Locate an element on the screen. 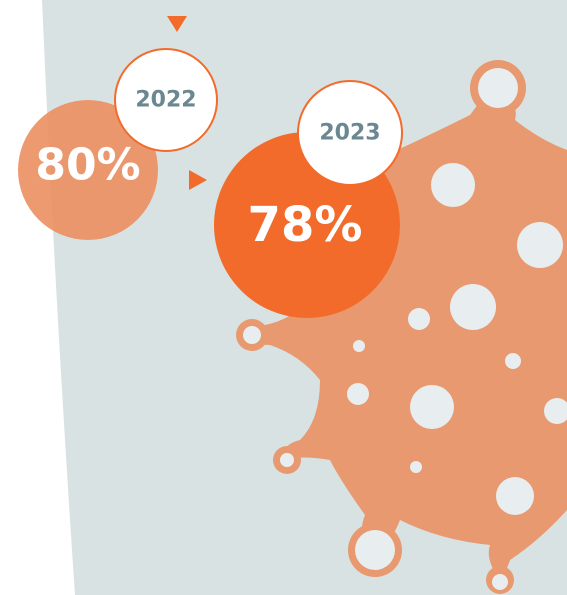 The width and height of the screenshot is (567, 595). value-text: 80% is located at coordinates (87, 165).